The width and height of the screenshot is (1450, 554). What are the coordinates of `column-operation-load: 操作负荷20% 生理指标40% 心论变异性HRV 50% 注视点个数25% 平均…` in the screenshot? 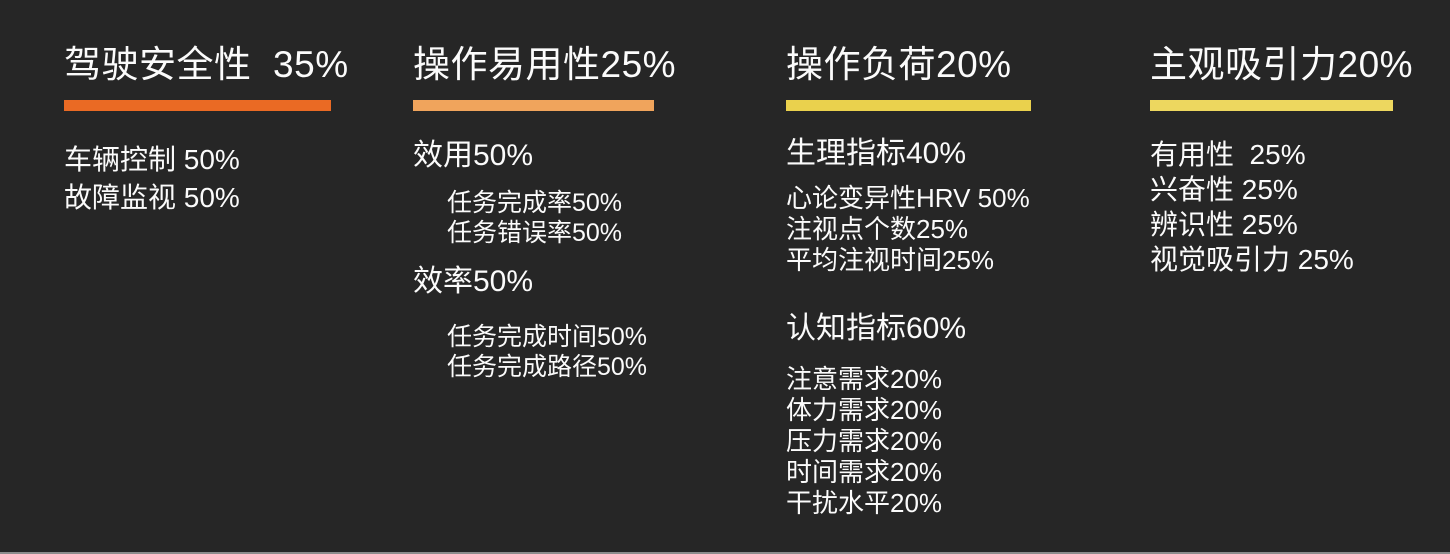 It's located at (908, 281).